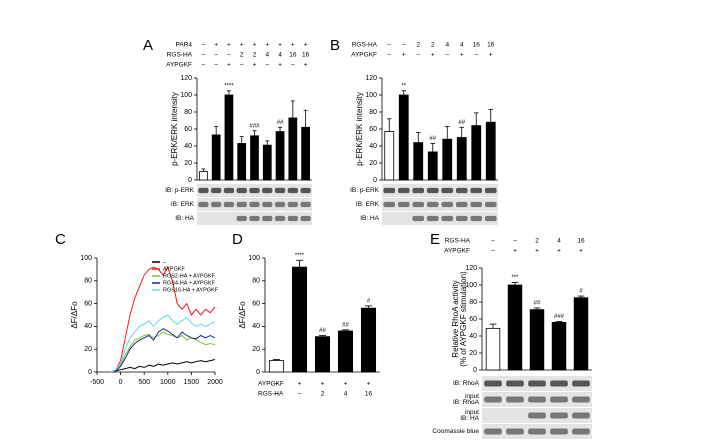 The width and height of the screenshot is (704, 447). Describe the element at coordinates (471, 268) in the screenshot. I see `y-tick-label: 120` at that location.